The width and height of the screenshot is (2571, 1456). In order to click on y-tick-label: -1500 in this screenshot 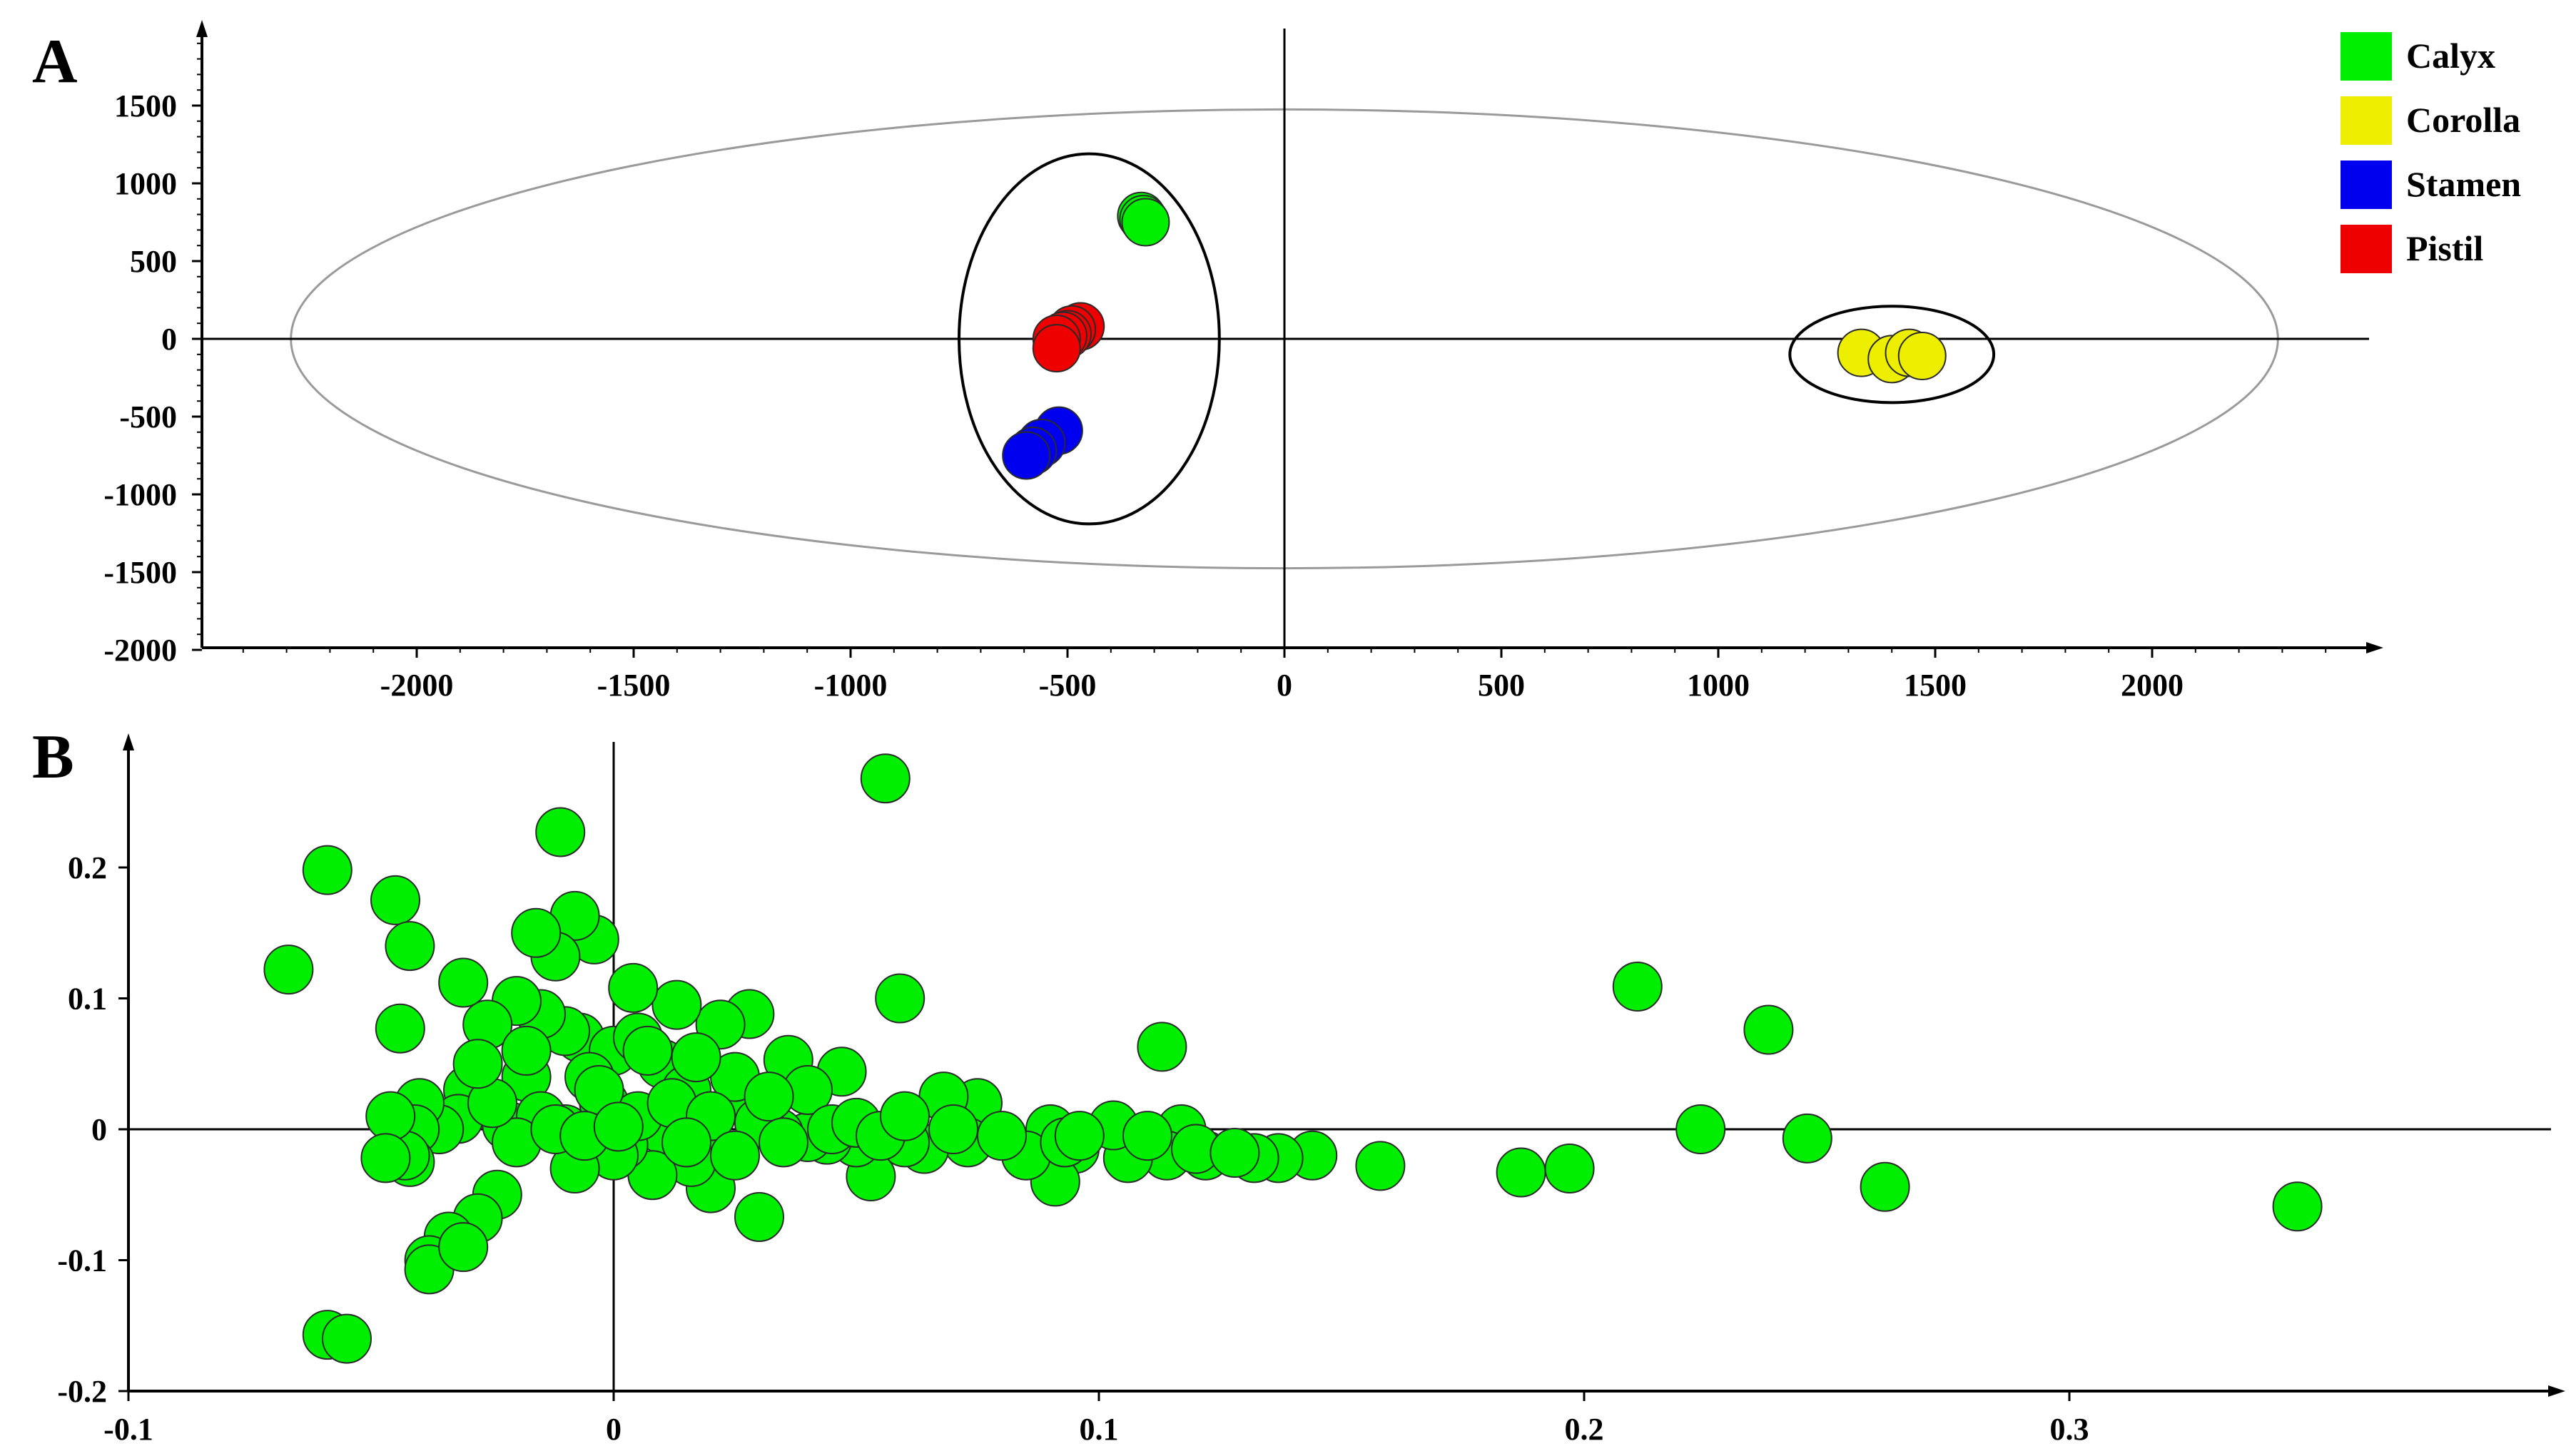, I will do `click(140, 572)`.